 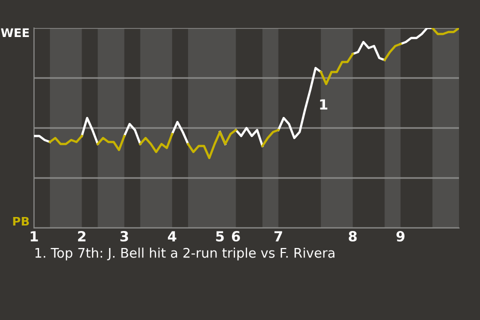 What do you see at coordinates (82, 236) in the screenshot?
I see `x-tick-label: 2` at bounding box center [82, 236].